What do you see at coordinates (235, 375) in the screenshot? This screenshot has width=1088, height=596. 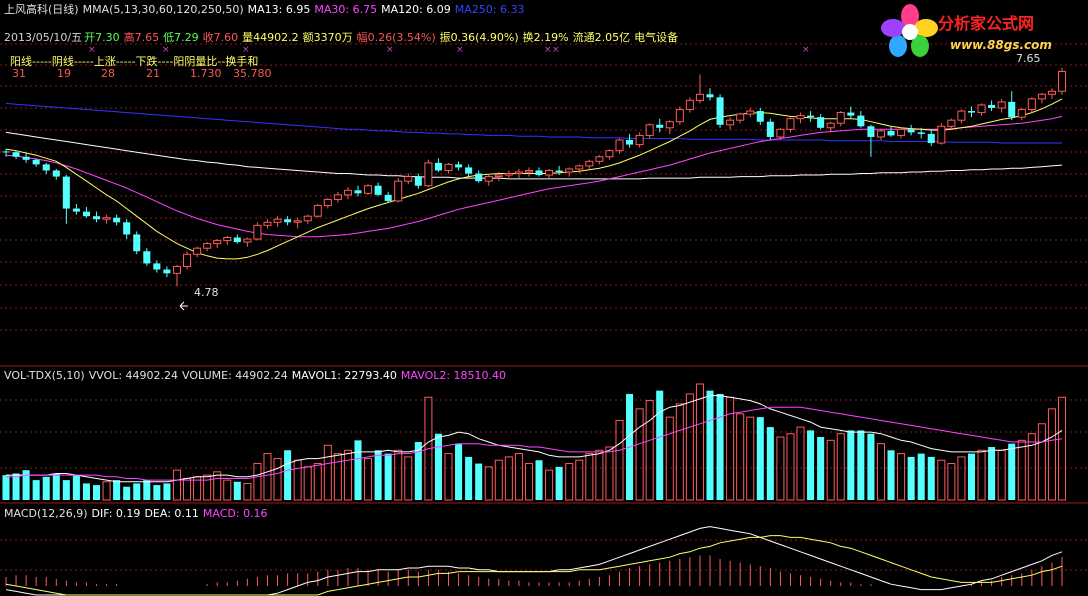 I see `volume-total-value: VOLUME: 44902.24` at bounding box center [235, 375].